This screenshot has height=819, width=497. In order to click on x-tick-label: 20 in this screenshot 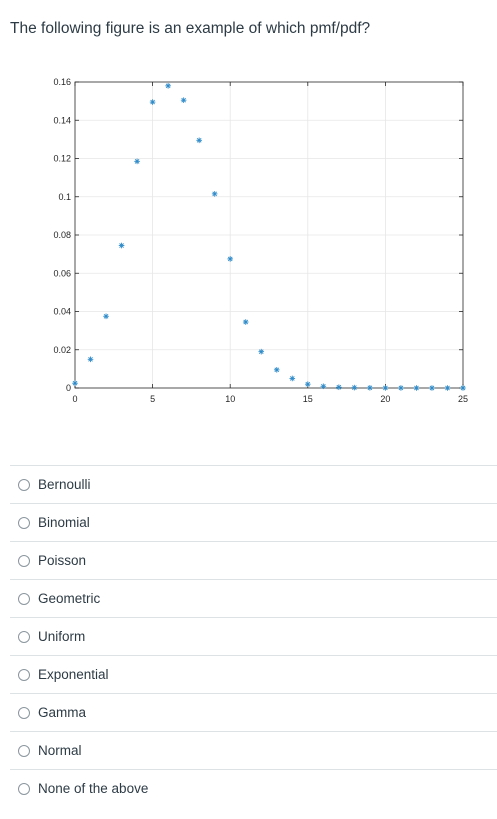, I will do `click(385, 399)`.